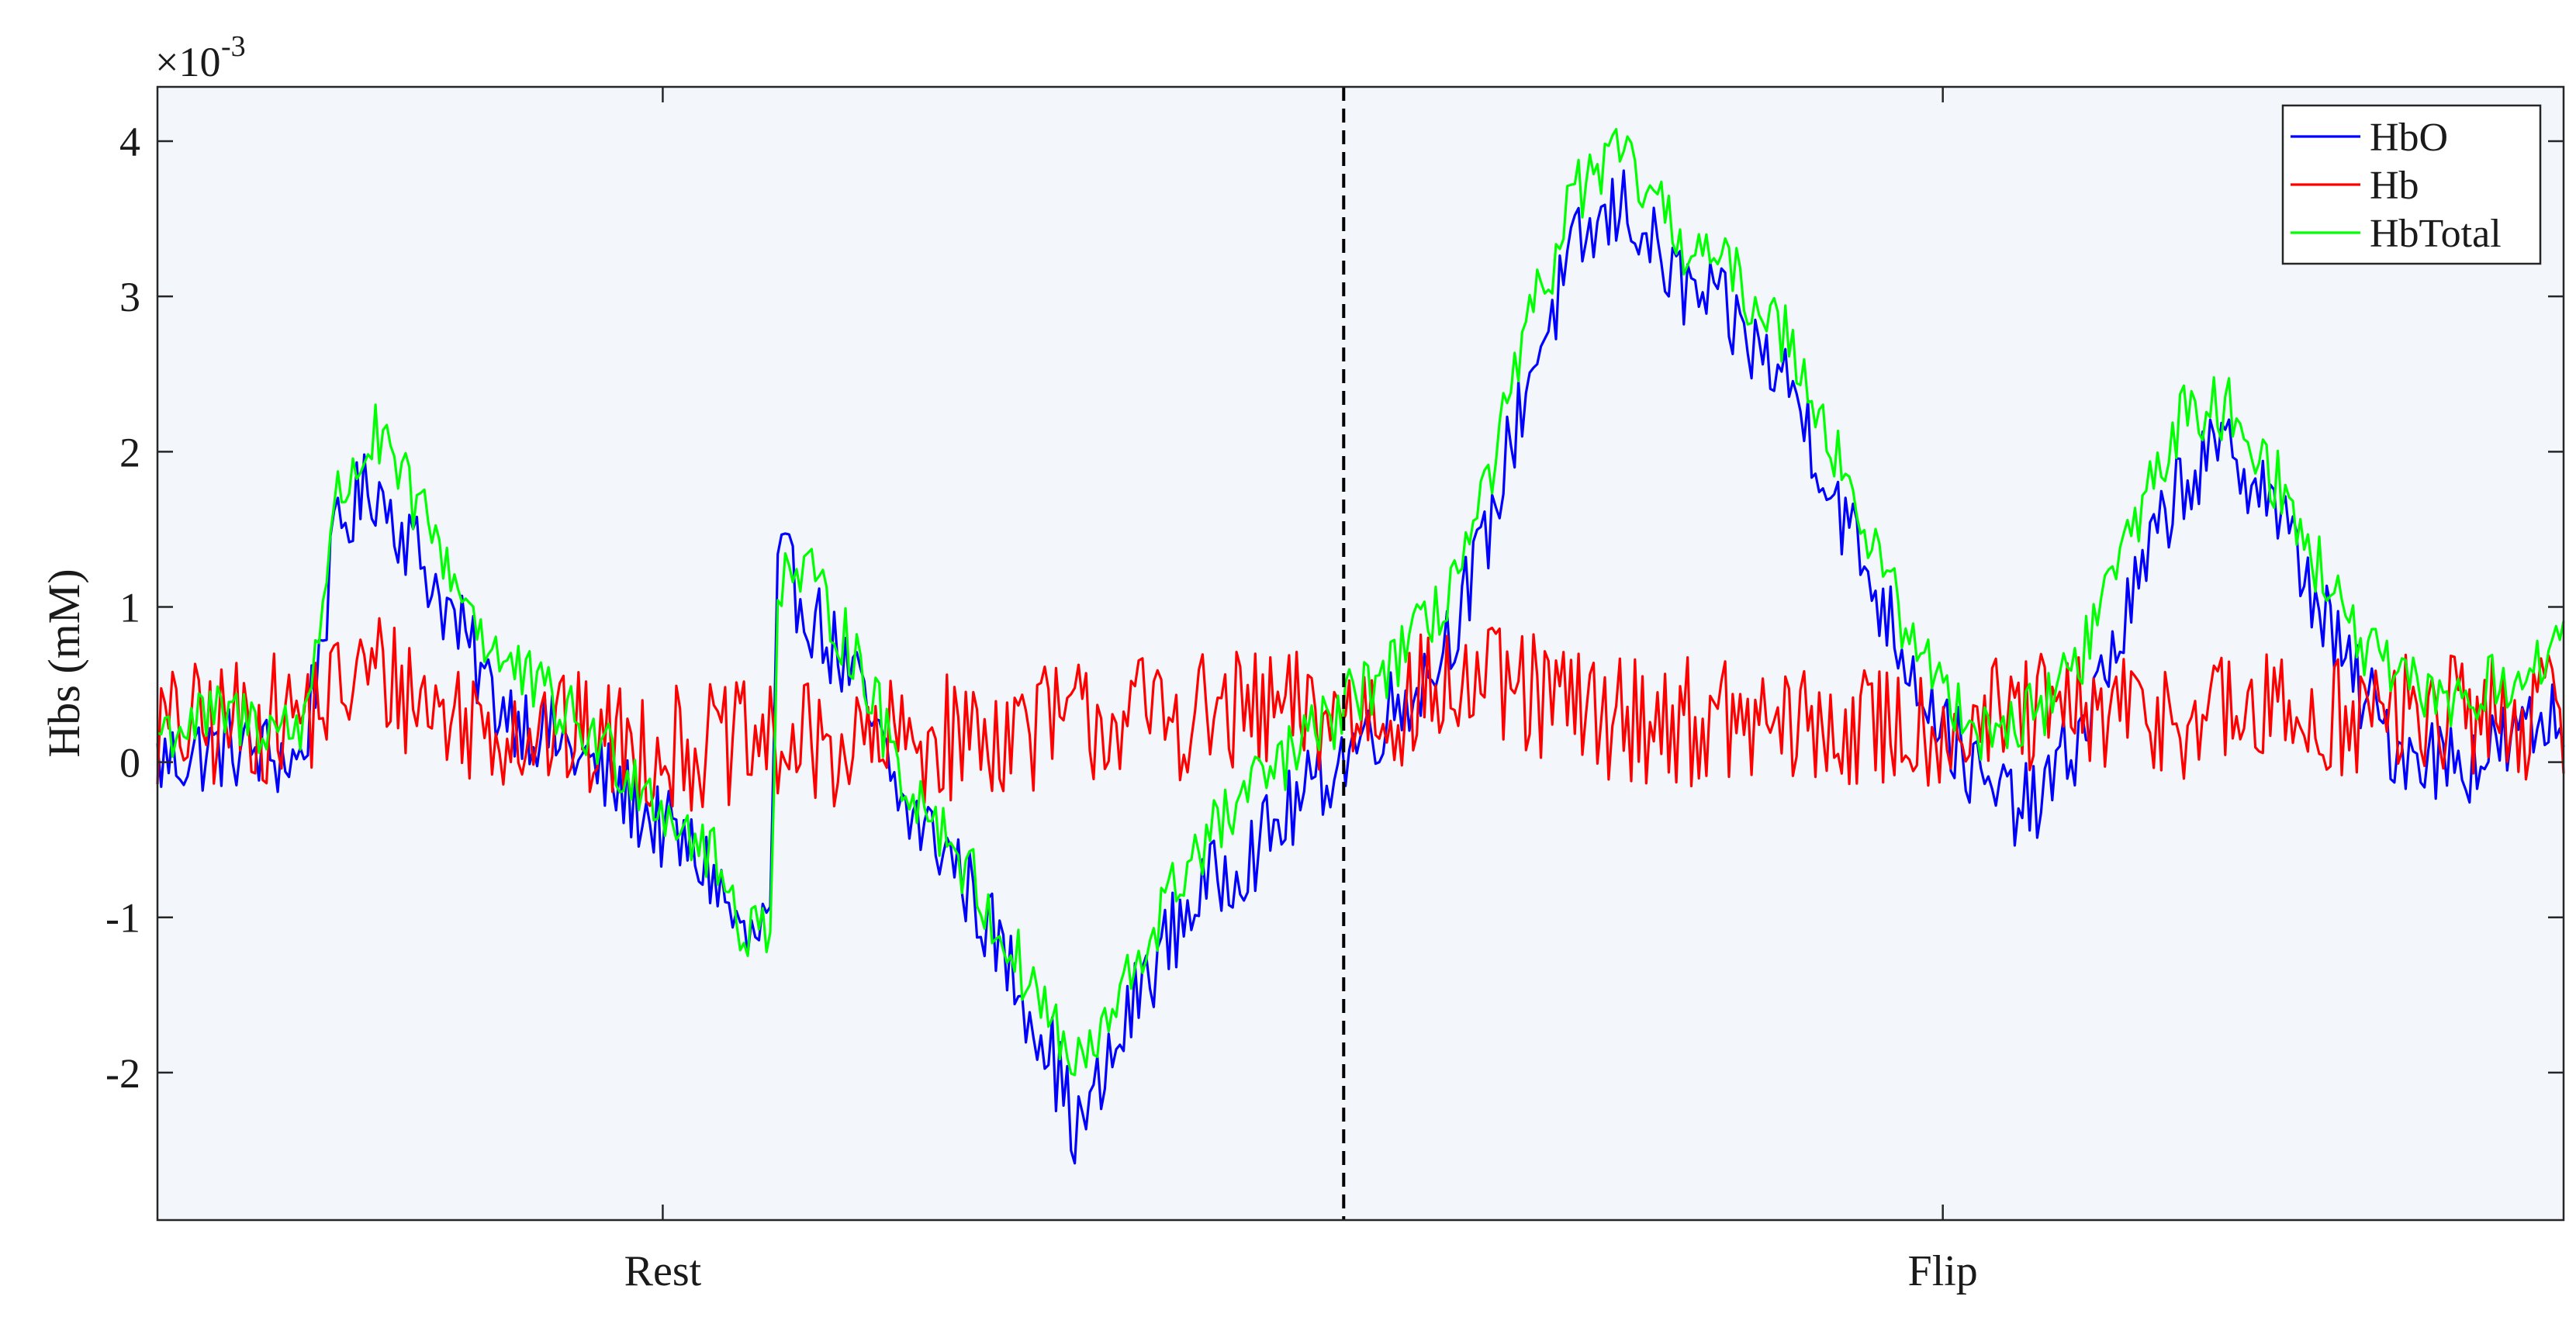  What do you see at coordinates (1943, 1271) in the screenshot?
I see `x-tick-label-flip: Flip` at bounding box center [1943, 1271].